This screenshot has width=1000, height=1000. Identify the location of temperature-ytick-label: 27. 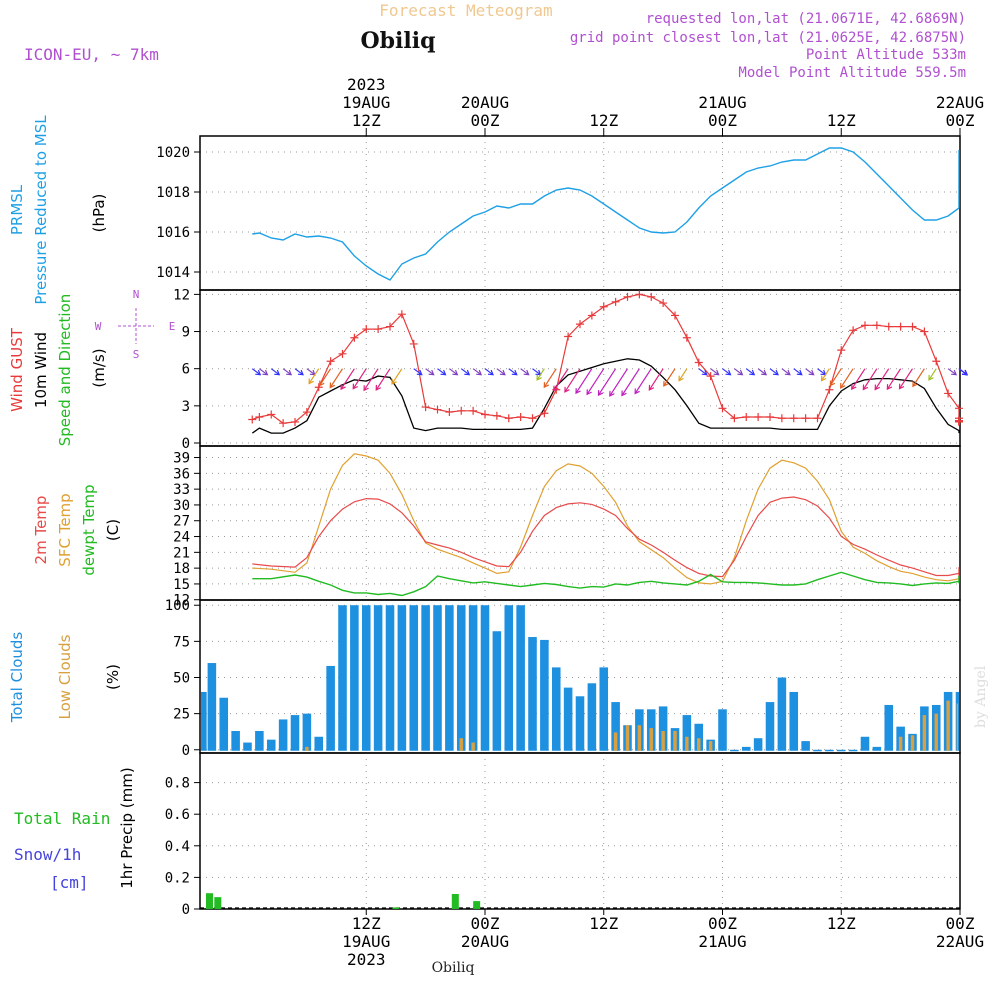
(181, 522).